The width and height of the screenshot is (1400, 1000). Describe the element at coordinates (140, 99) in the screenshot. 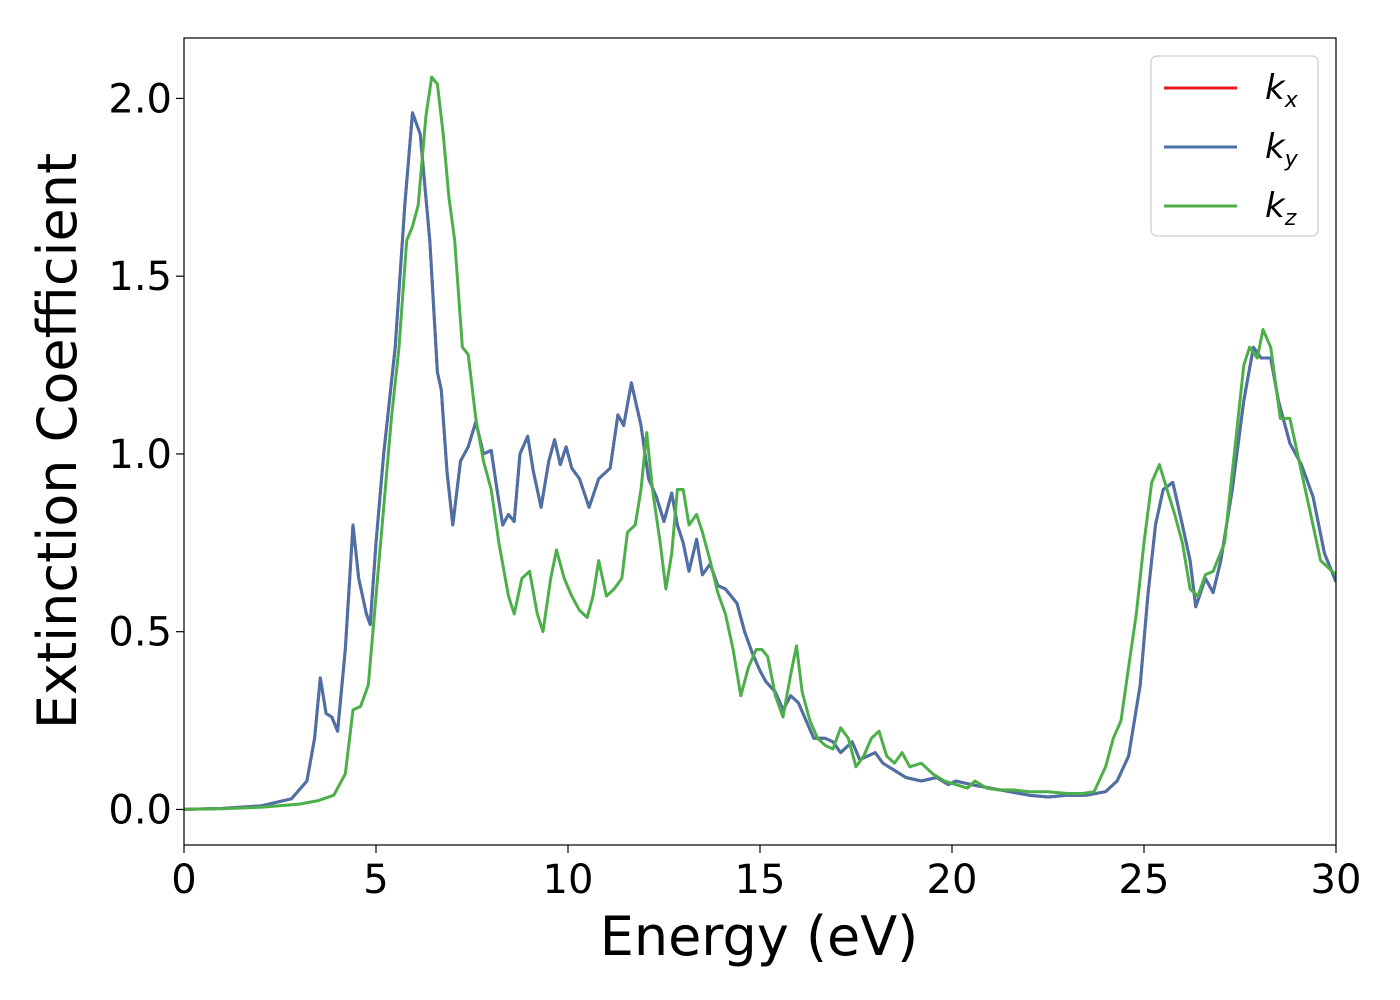

I see `y-tick-label: 2.0` at that location.